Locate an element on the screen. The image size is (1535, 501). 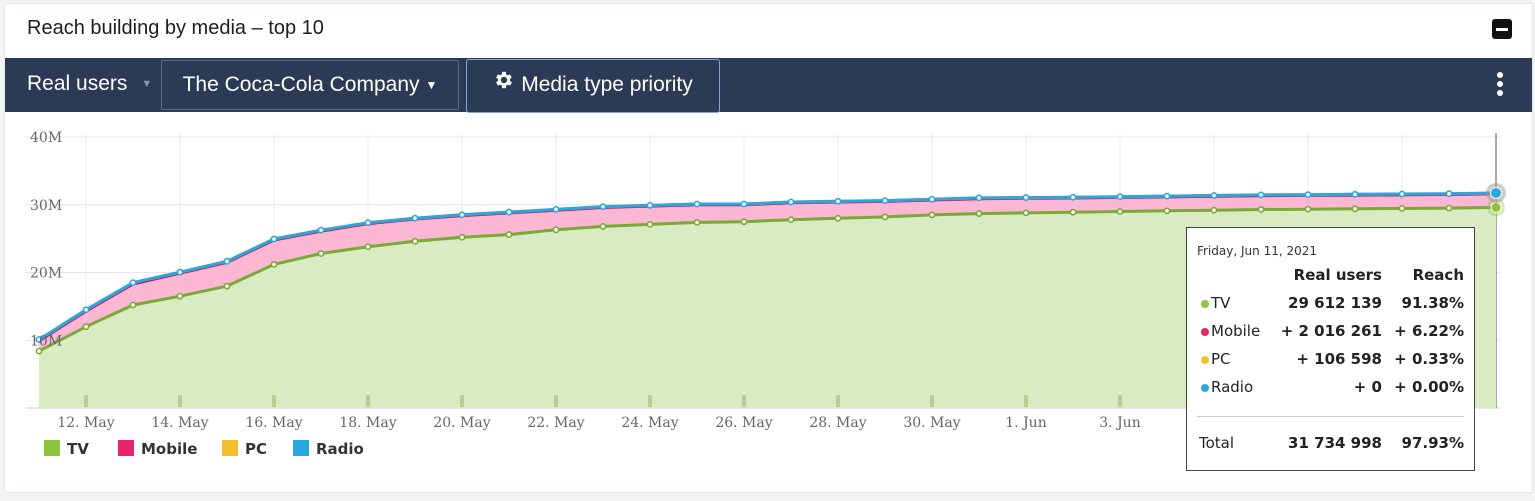
mobile-swatch-icon is located at coordinates (126, 448).